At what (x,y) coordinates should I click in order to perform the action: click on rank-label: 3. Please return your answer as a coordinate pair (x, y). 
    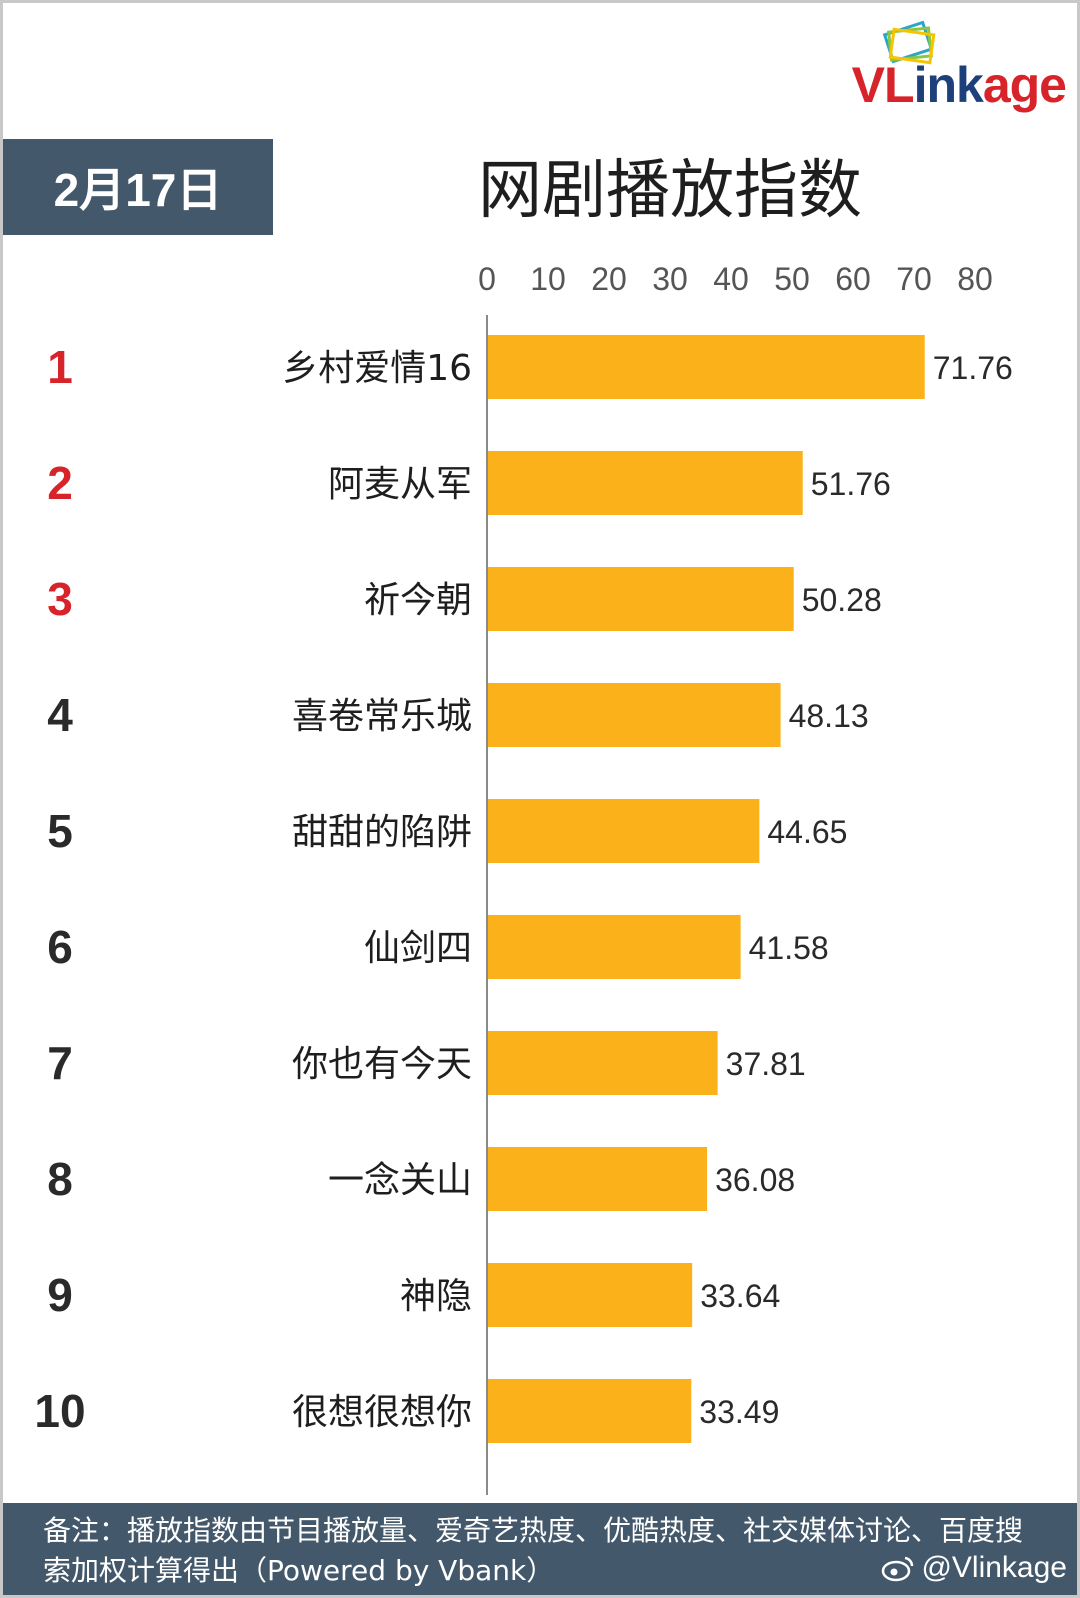
    Looking at the image, I should click on (60, 599).